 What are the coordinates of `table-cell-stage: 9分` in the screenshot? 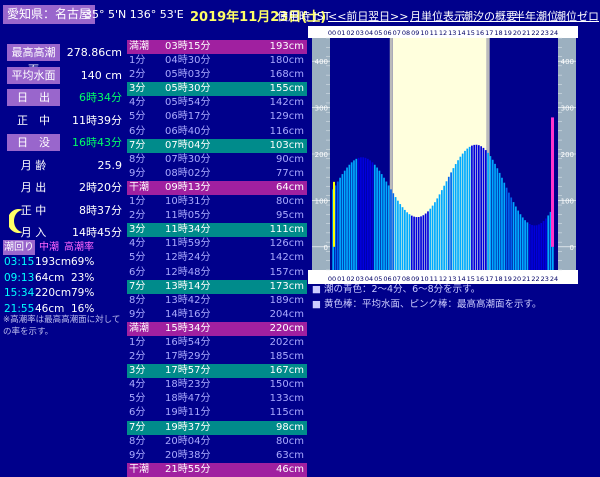 It's located at (137, 455).